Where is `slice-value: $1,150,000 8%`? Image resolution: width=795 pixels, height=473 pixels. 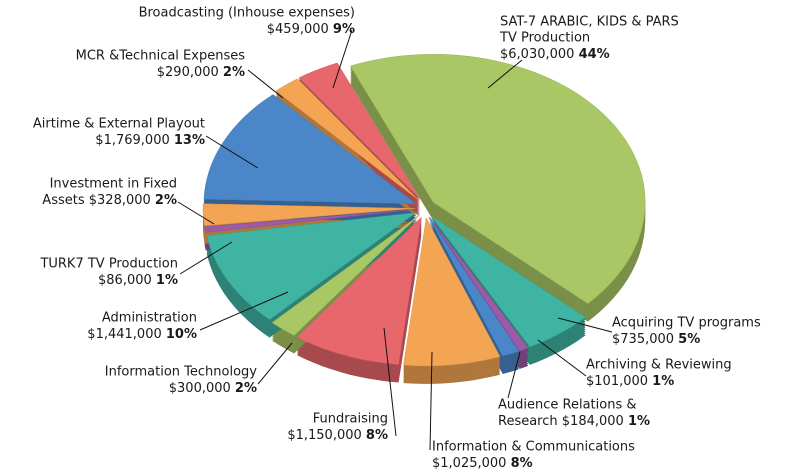 slice-value: $1,150,000 8% is located at coordinates (337, 435).